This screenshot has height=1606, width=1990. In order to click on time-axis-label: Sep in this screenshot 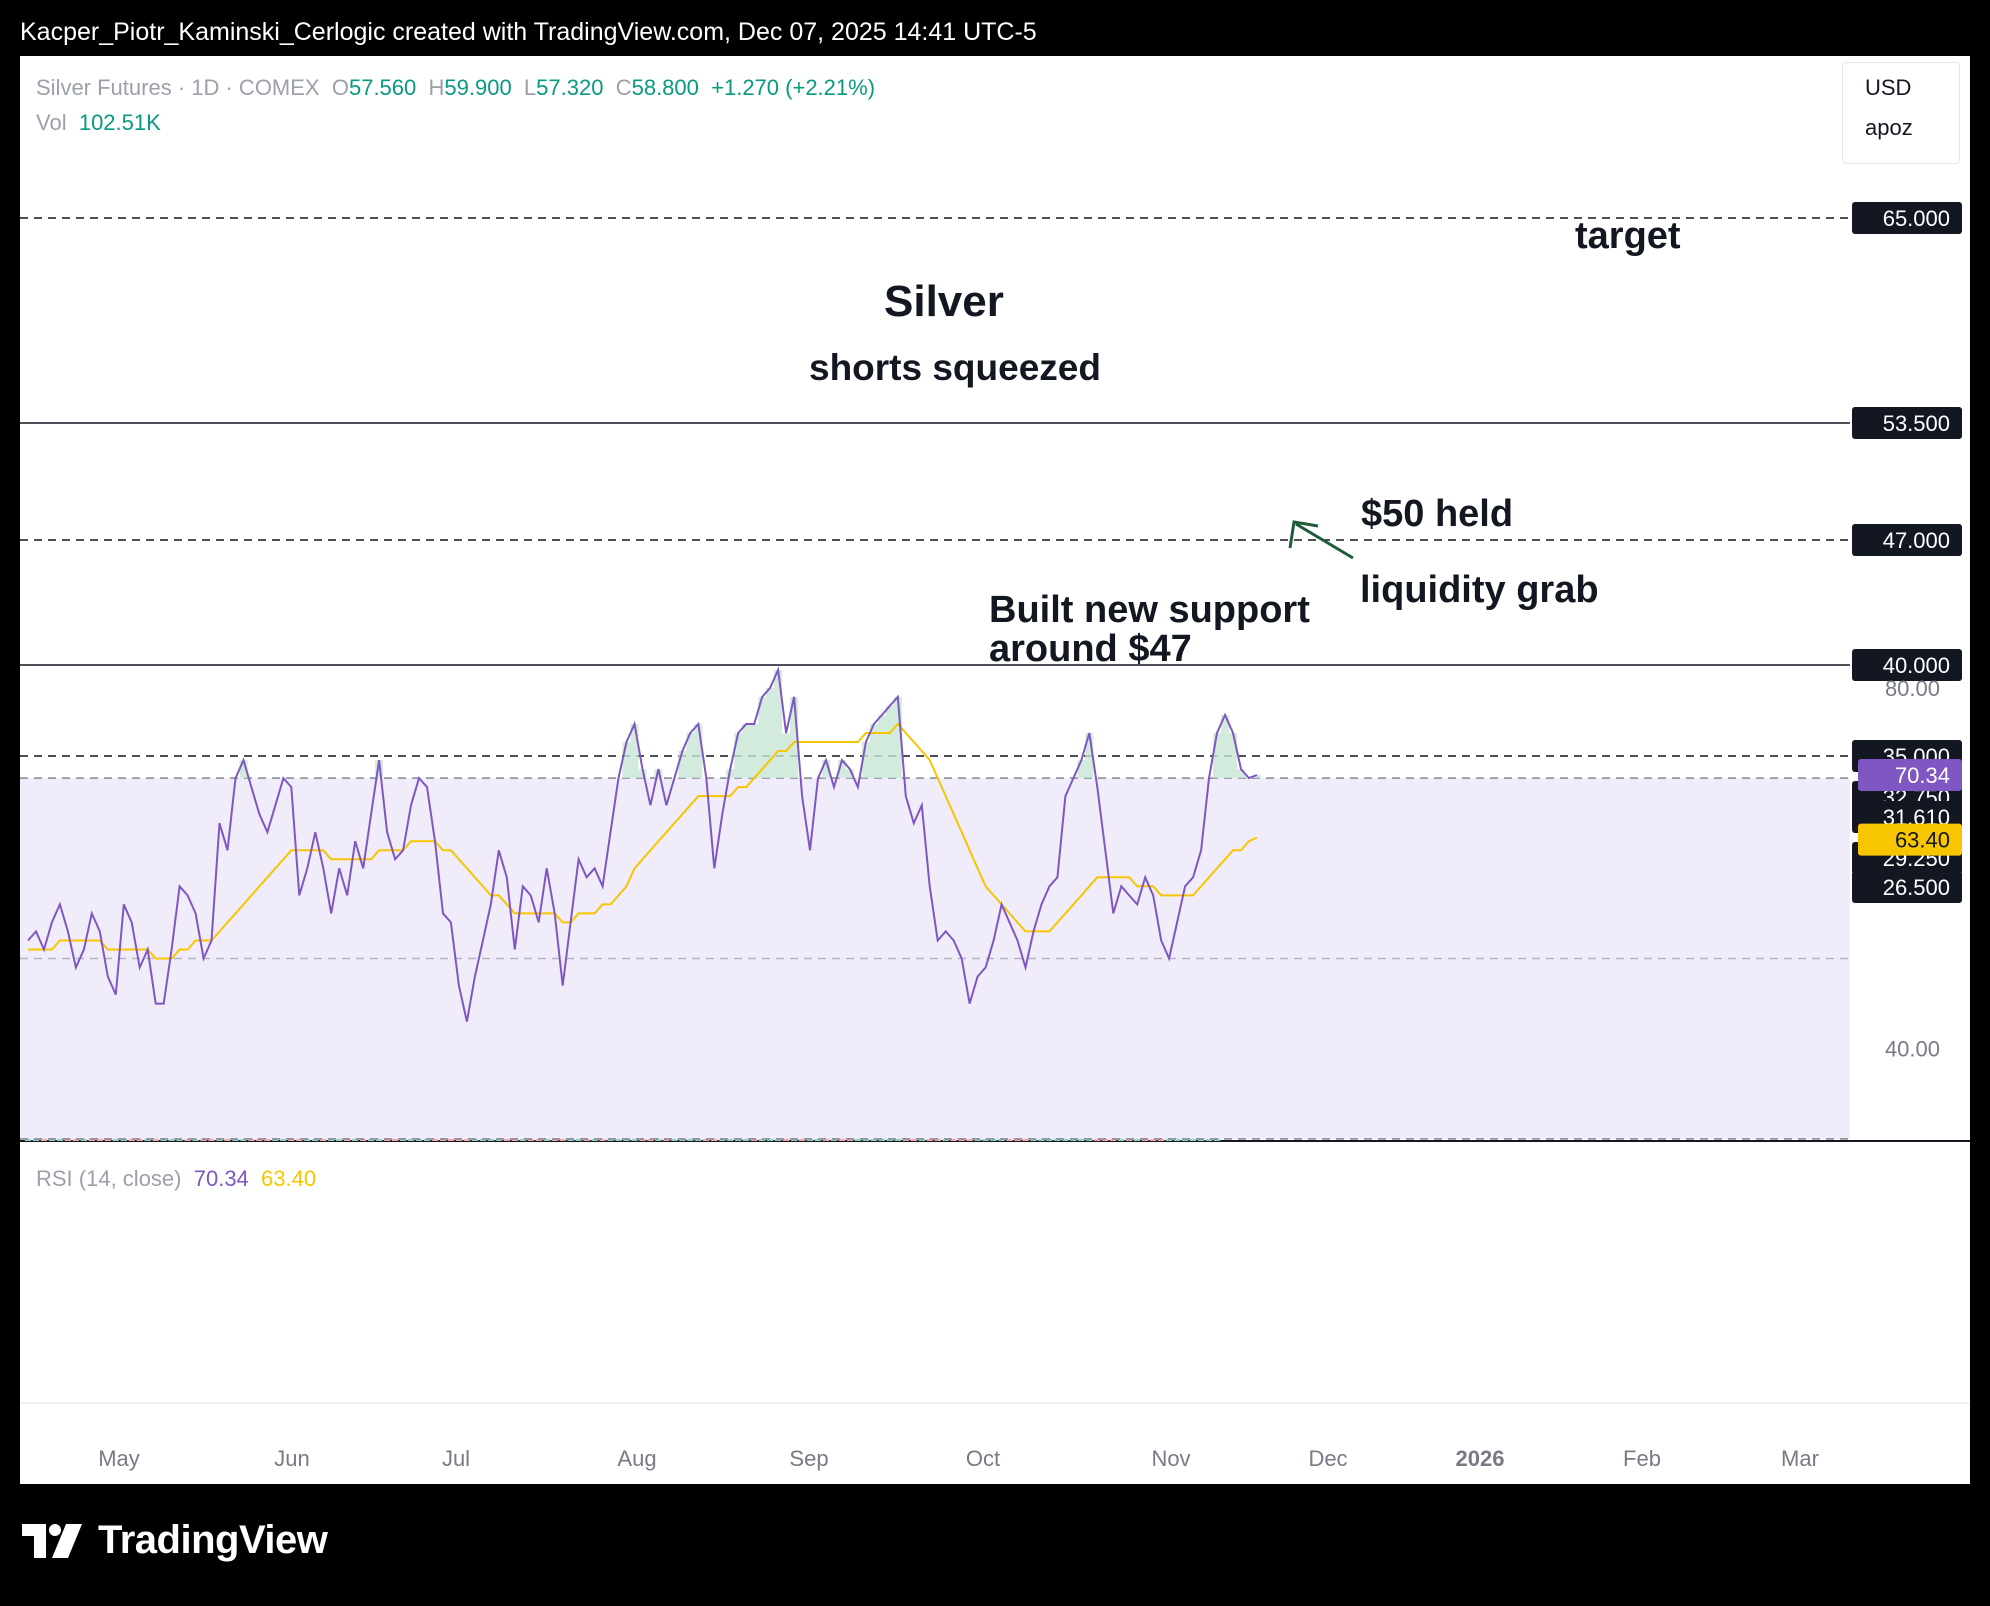, I will do `click(808, 1458)`.